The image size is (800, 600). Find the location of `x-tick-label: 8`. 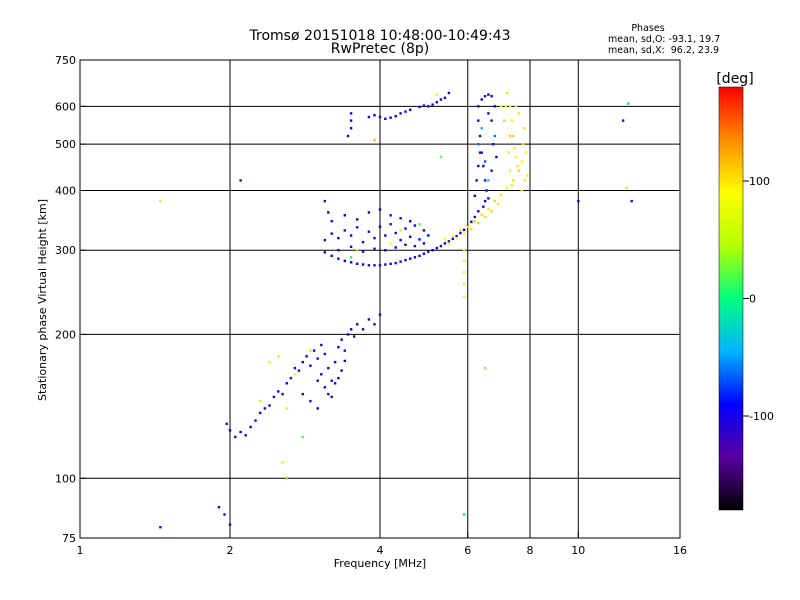

x-tick-label: 8 is located at coordinates (530, 550).